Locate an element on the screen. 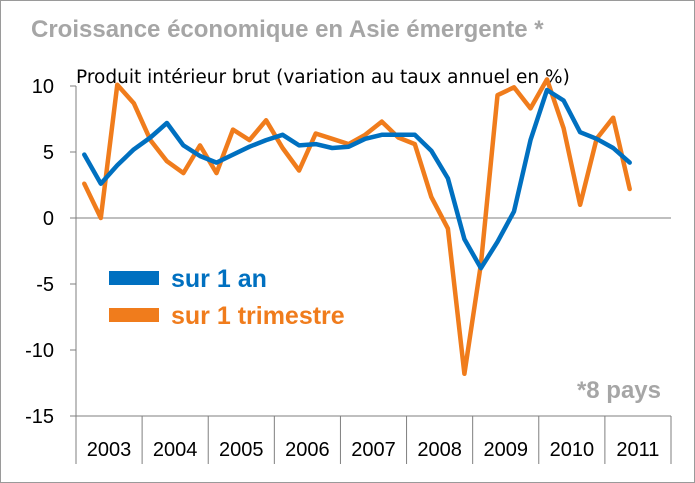 The width and height of the screenshot is (695, 483). legend-swatch-sur-1-an is located at coordinates (134, 278).